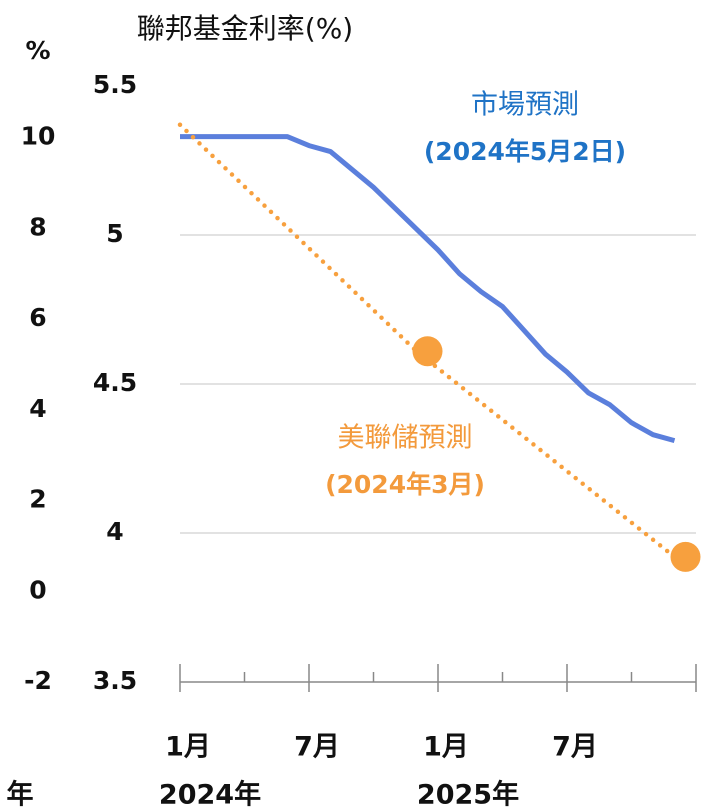  What do you see at coordinates (38, 680) in the screenshot?
I see `y2-tick-label: -2` at bounding box center [38, 680].